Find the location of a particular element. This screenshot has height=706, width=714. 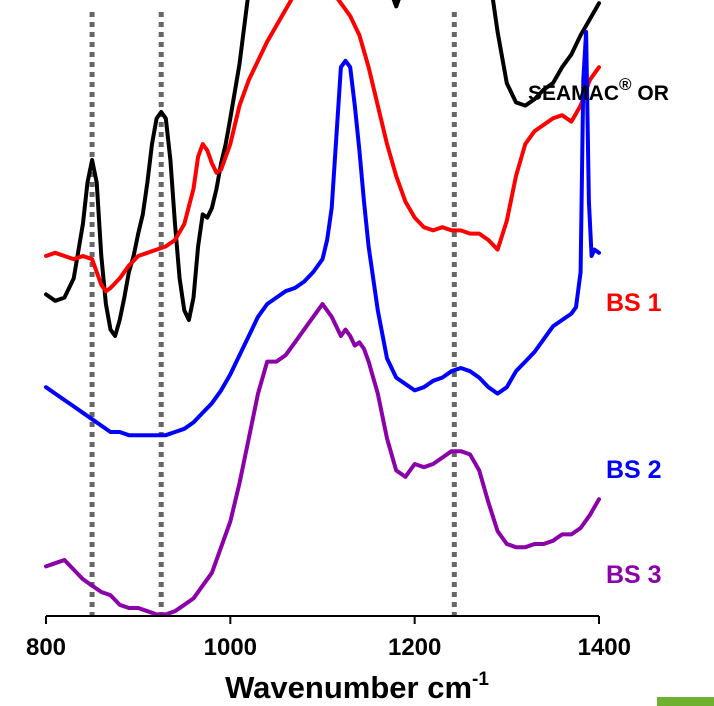

x-tick-label-3: 1400 is located at coordinates (604, 647).